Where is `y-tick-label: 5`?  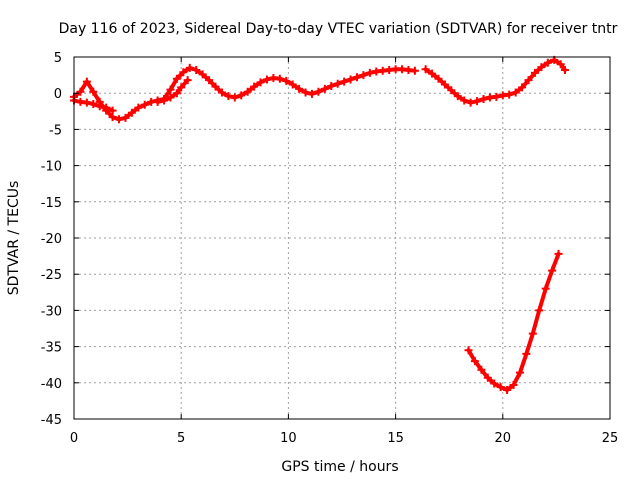 y-tick-label: 5 is located at coordinates (58, 58).